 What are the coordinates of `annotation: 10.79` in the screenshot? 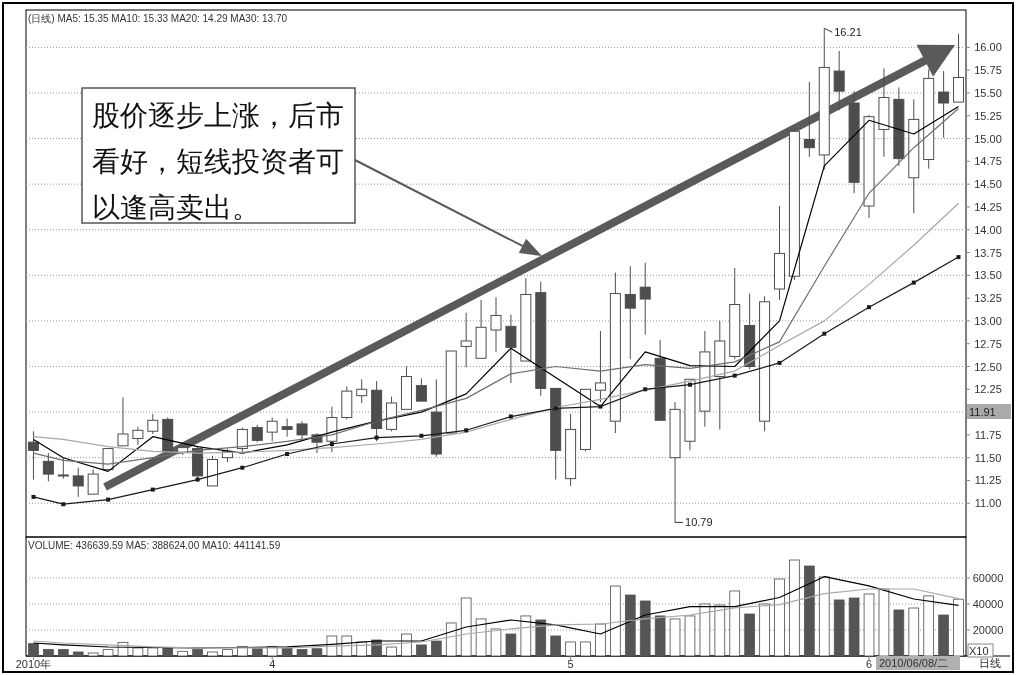 It's located at (699, 522).